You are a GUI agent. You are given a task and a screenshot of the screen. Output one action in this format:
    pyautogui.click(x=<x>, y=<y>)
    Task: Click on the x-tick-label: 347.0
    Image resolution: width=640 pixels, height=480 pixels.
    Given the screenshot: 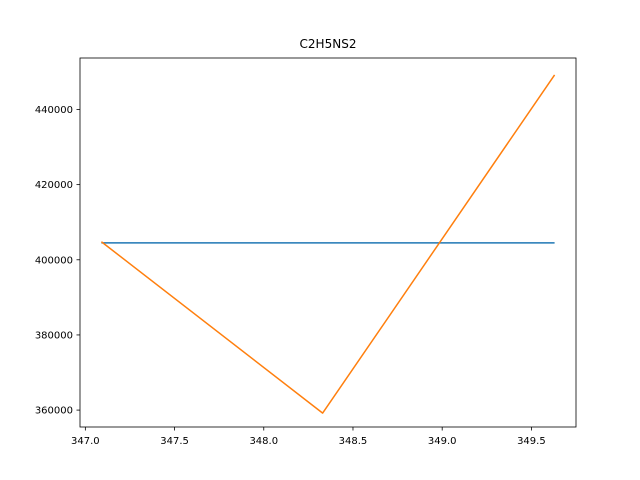 What is the action you would take?
    pyautogui.click(x=85, y=441)
    